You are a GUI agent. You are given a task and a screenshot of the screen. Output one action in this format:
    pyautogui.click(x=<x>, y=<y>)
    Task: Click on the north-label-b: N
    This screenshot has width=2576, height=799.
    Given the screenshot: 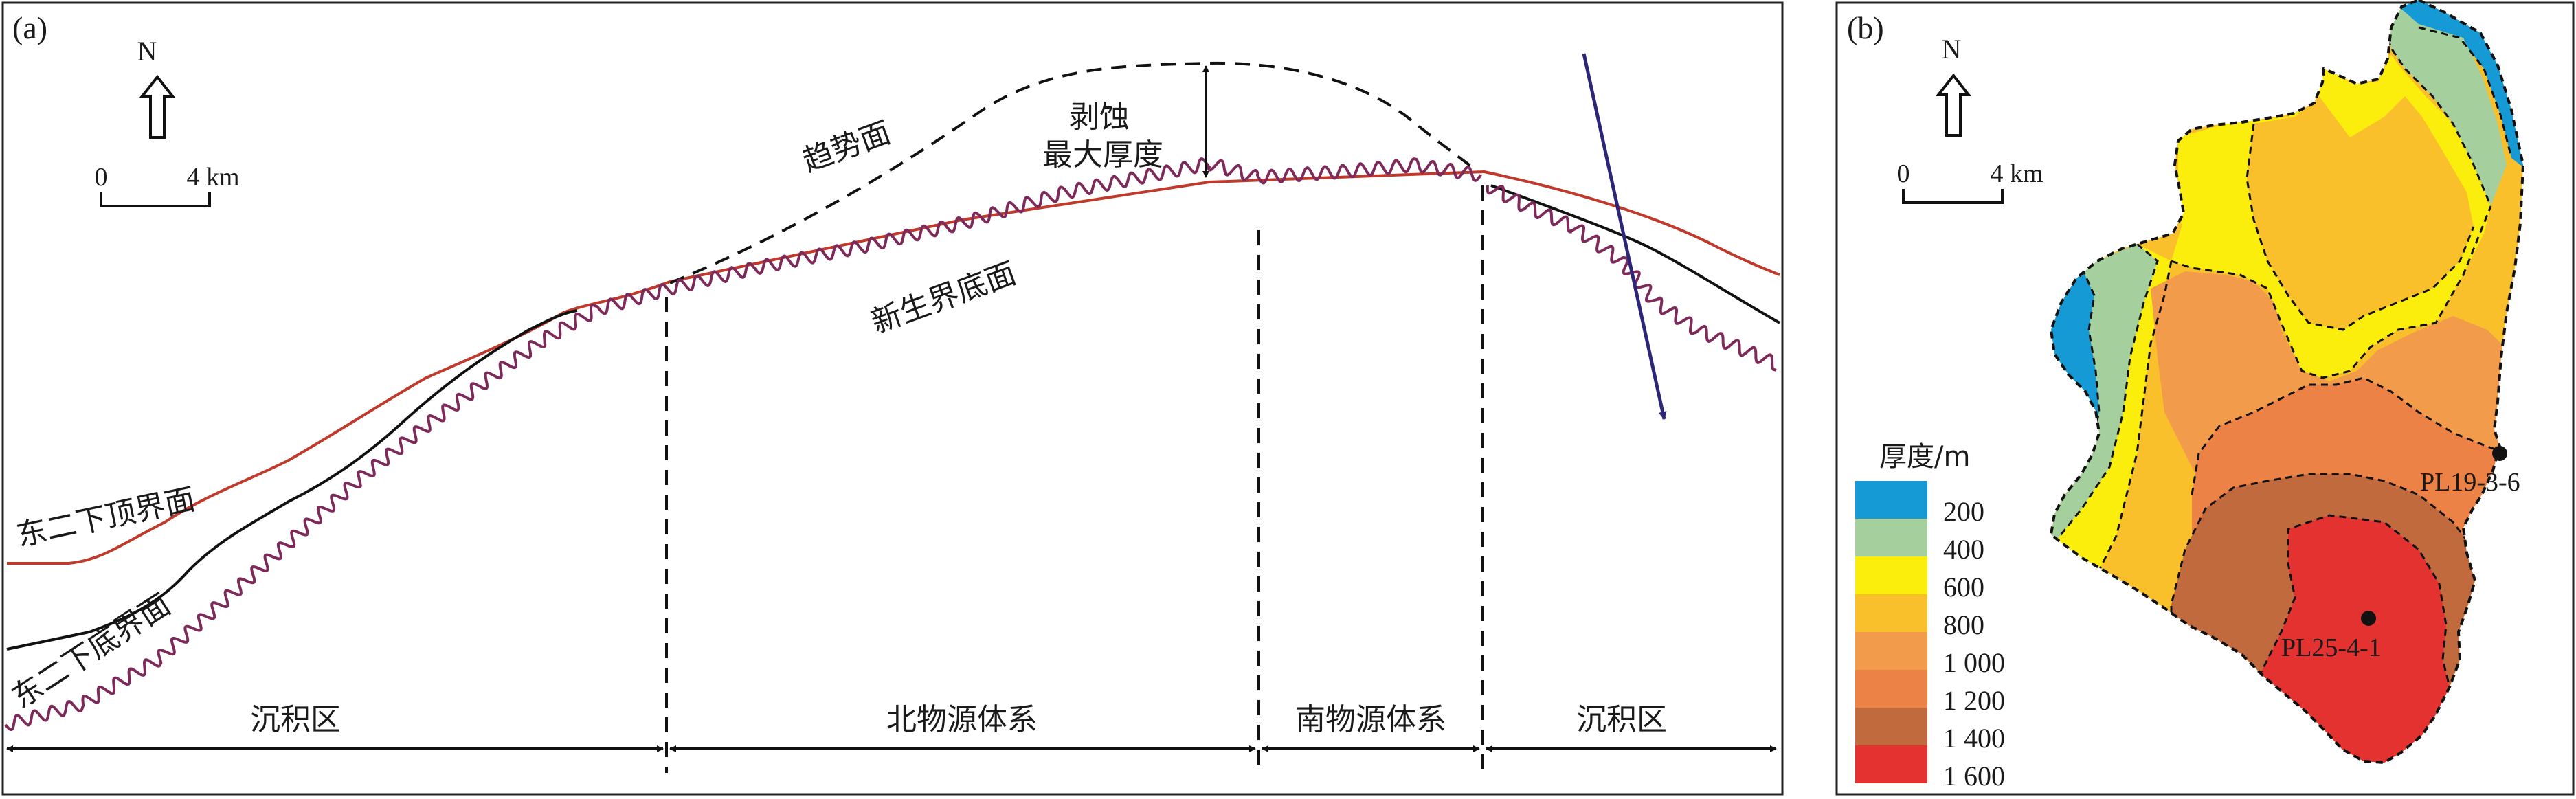 What is the action you would take?
    pyautogui.click(x=1952, y=49)
    